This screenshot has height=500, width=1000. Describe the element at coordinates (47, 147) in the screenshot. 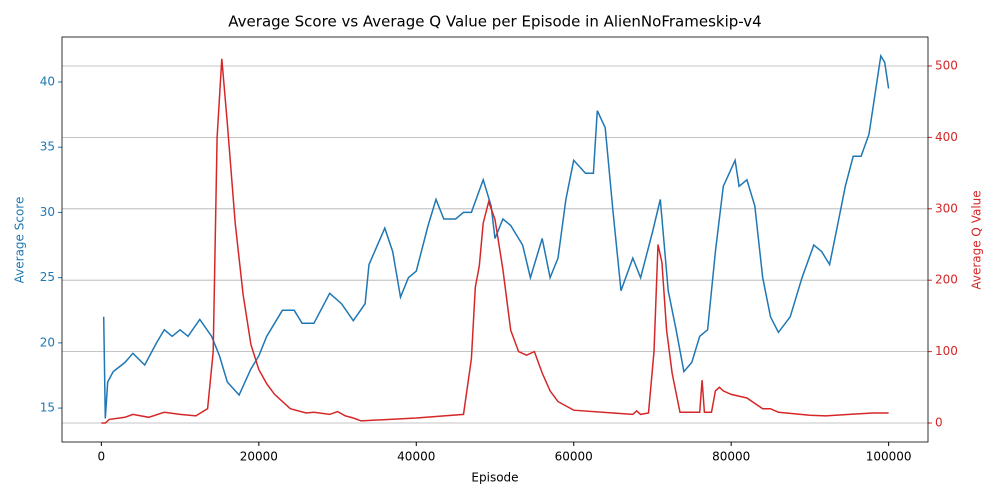

I see `y-tick-label: 35` at that location.